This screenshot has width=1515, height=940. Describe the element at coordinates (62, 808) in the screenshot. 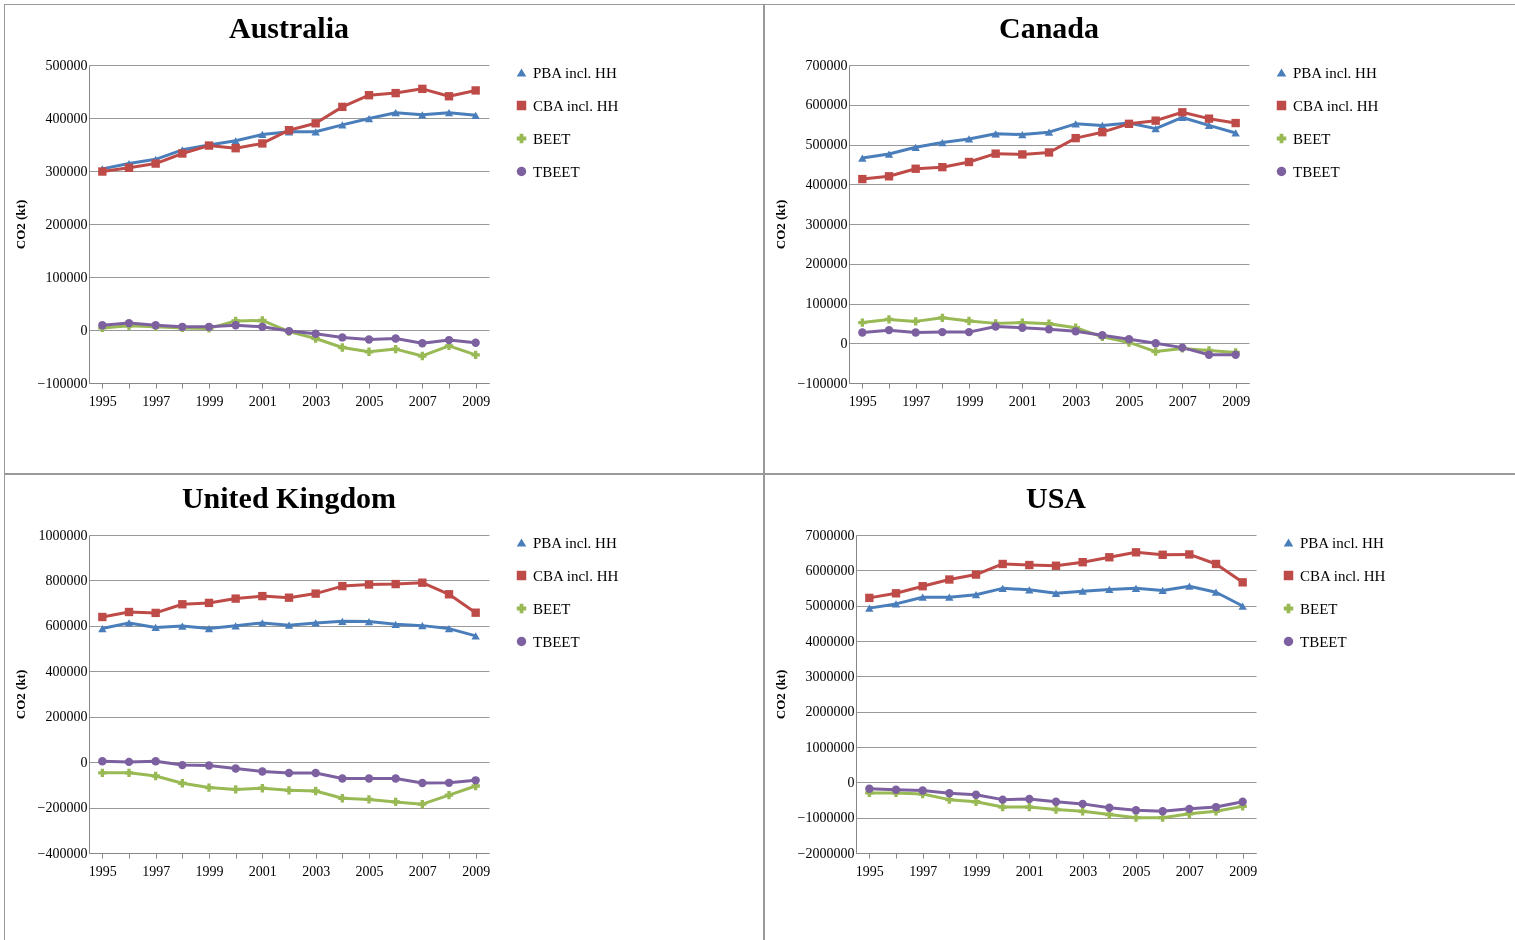

I see `y-tick-label: −200000` at that location.